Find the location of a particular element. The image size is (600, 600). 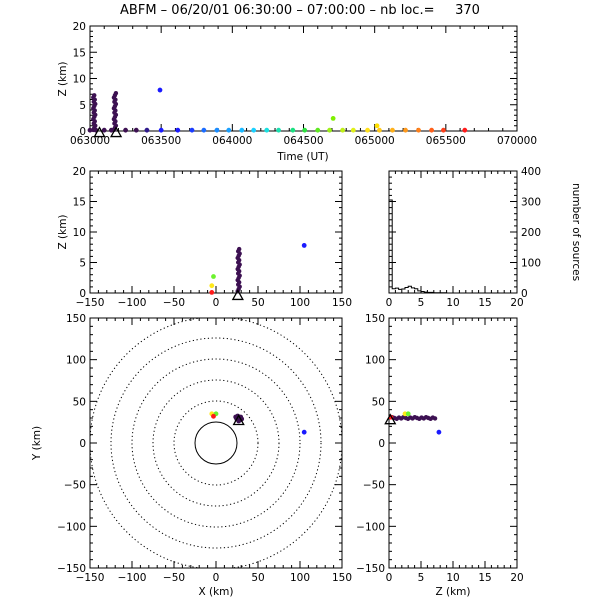

z-y-ytick-label: −100 is located at coordinates (370, 527).